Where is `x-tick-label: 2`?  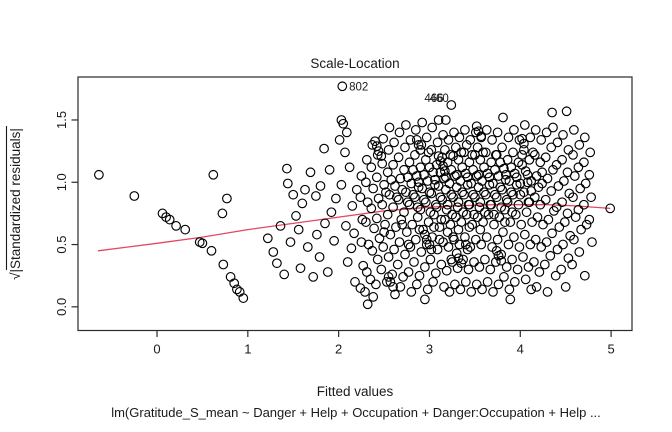 x-tick-label: 2 is located at coordinates (338, 349).